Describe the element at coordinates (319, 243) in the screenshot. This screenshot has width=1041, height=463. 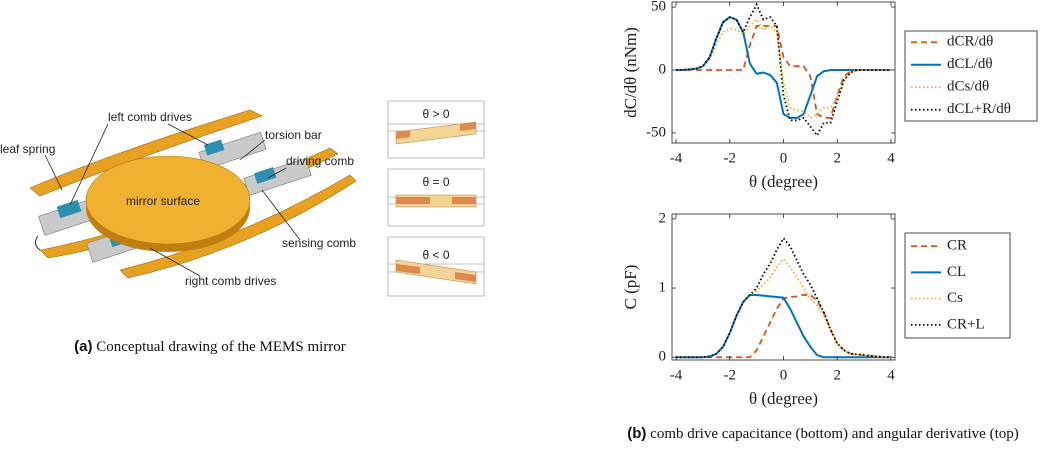
I see `label: sensing comb` at that location.